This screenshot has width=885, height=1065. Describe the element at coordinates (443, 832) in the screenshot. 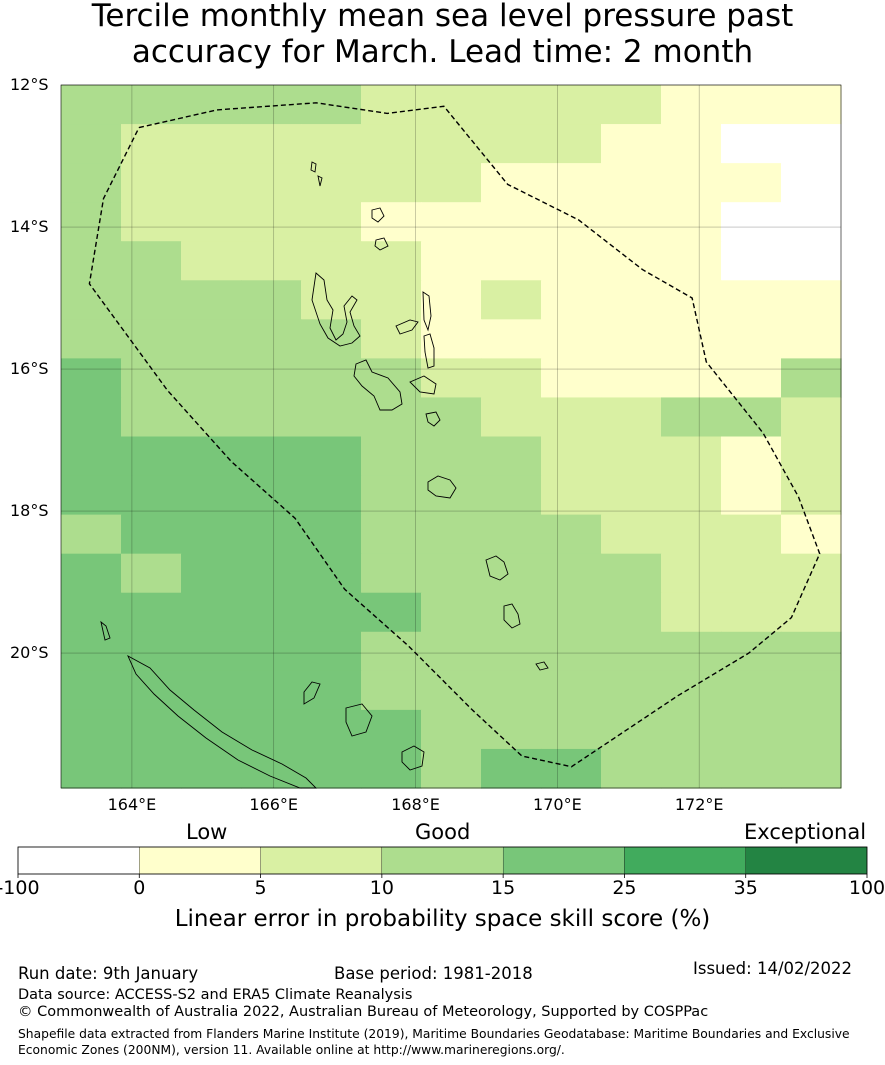

I see `colorbar-word-good: Good` at that location.